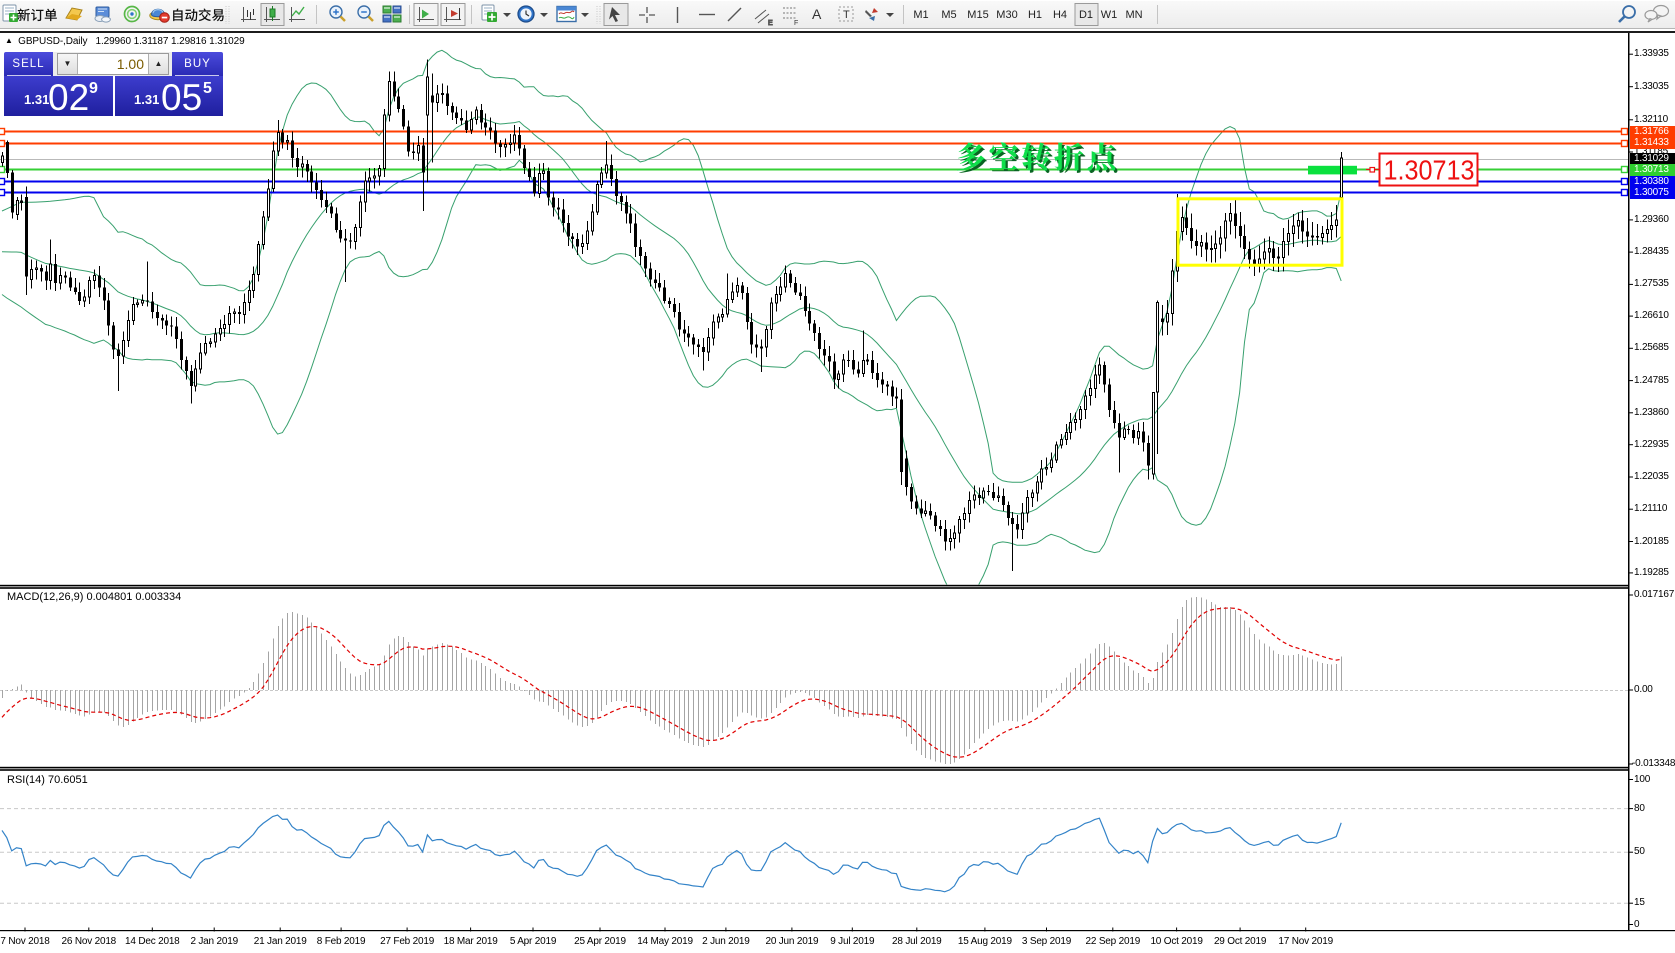 The height and width of the screenshot is (953, 1675). I want to click on svg-text: E, so click(770, 23).